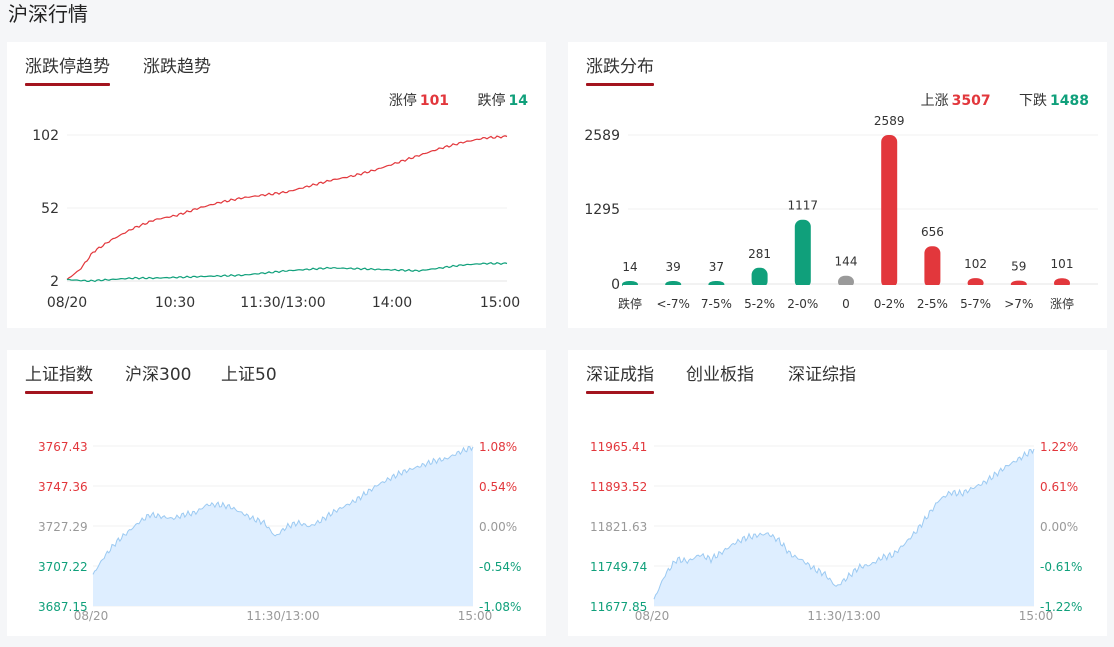 This screenshot has height=647, width=1114. What do you see at coordinates (889, 121) in the screenshot?
I see `bar-value-label: 2589` at bounding box center [889, 121].